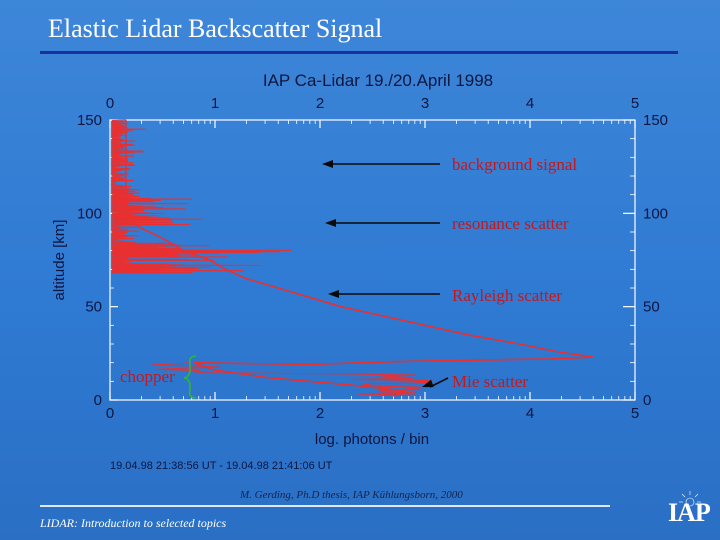 This screenshot has height=540, width=720. What do you see at coordinates (647, 400) in the screenshot?
I see `y-tick-label-right: 0` at bounding box center [647, 400].